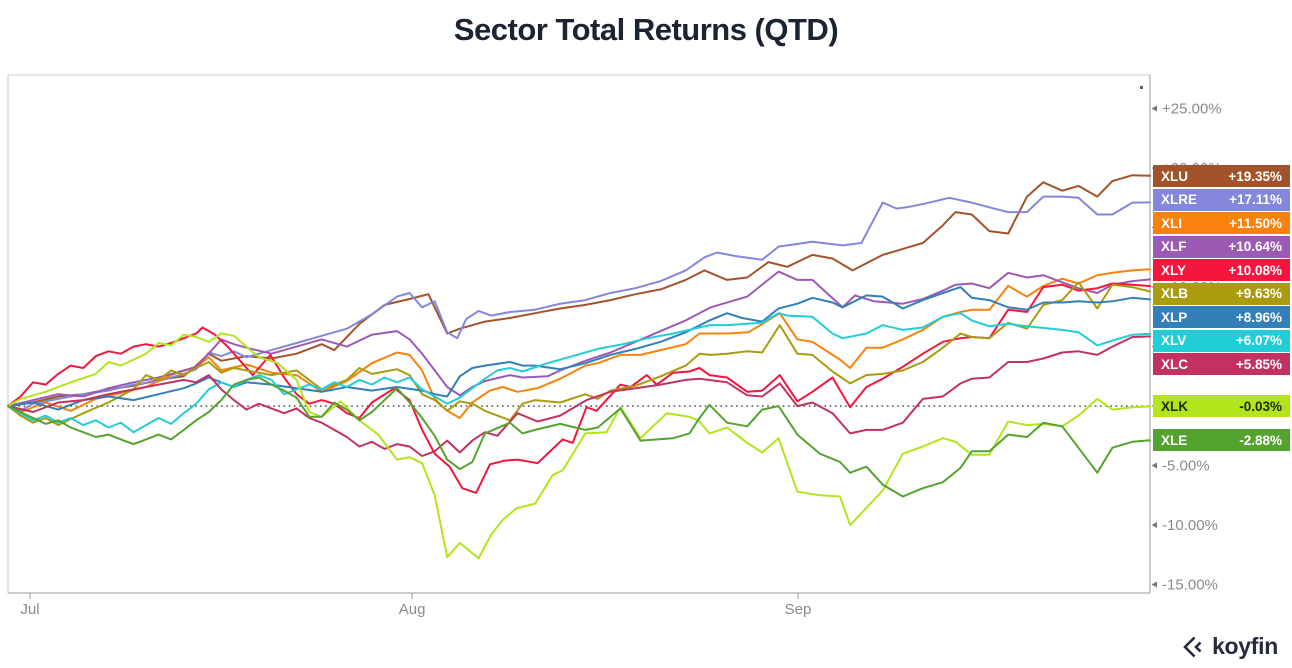 Image resolution: width=1292 pixels, height=668 pixels. Describe the element at coordinates (1245, 646) in the screenshot. I see `koyfin-logo-text: koyfin` at that location.